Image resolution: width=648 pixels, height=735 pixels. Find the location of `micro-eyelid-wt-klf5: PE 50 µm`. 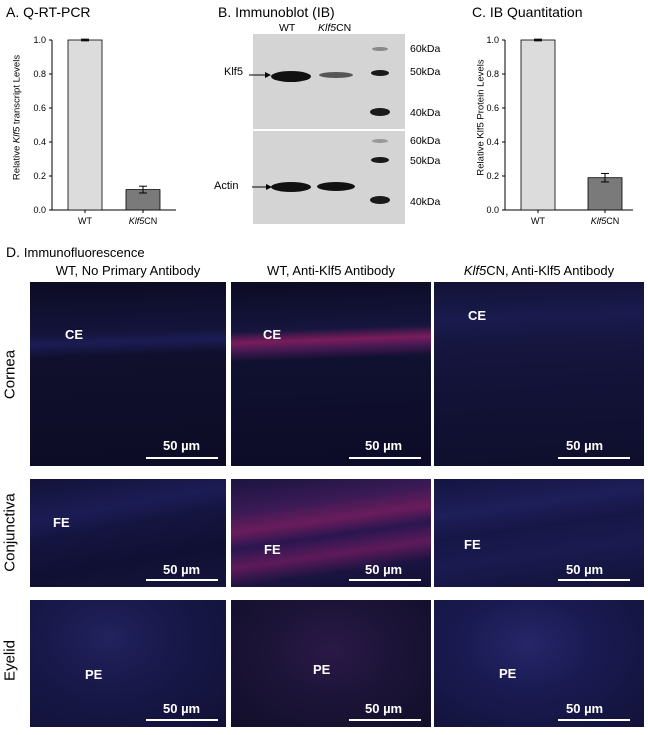

micro-eyelid-wt-klf5: PE 50 µm is located at coordinates (331, 663).